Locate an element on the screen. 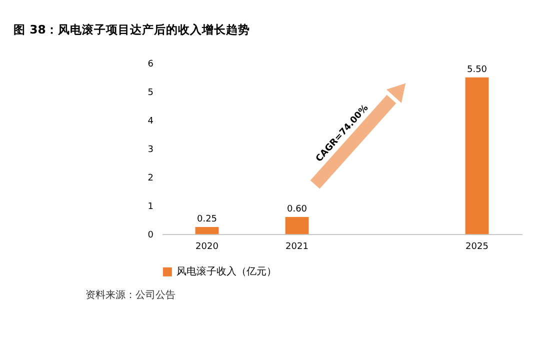 Image resolution: width=558 pixels, height=339 pixels. y-tick-label: 0 is located at coordinates (151, 235).